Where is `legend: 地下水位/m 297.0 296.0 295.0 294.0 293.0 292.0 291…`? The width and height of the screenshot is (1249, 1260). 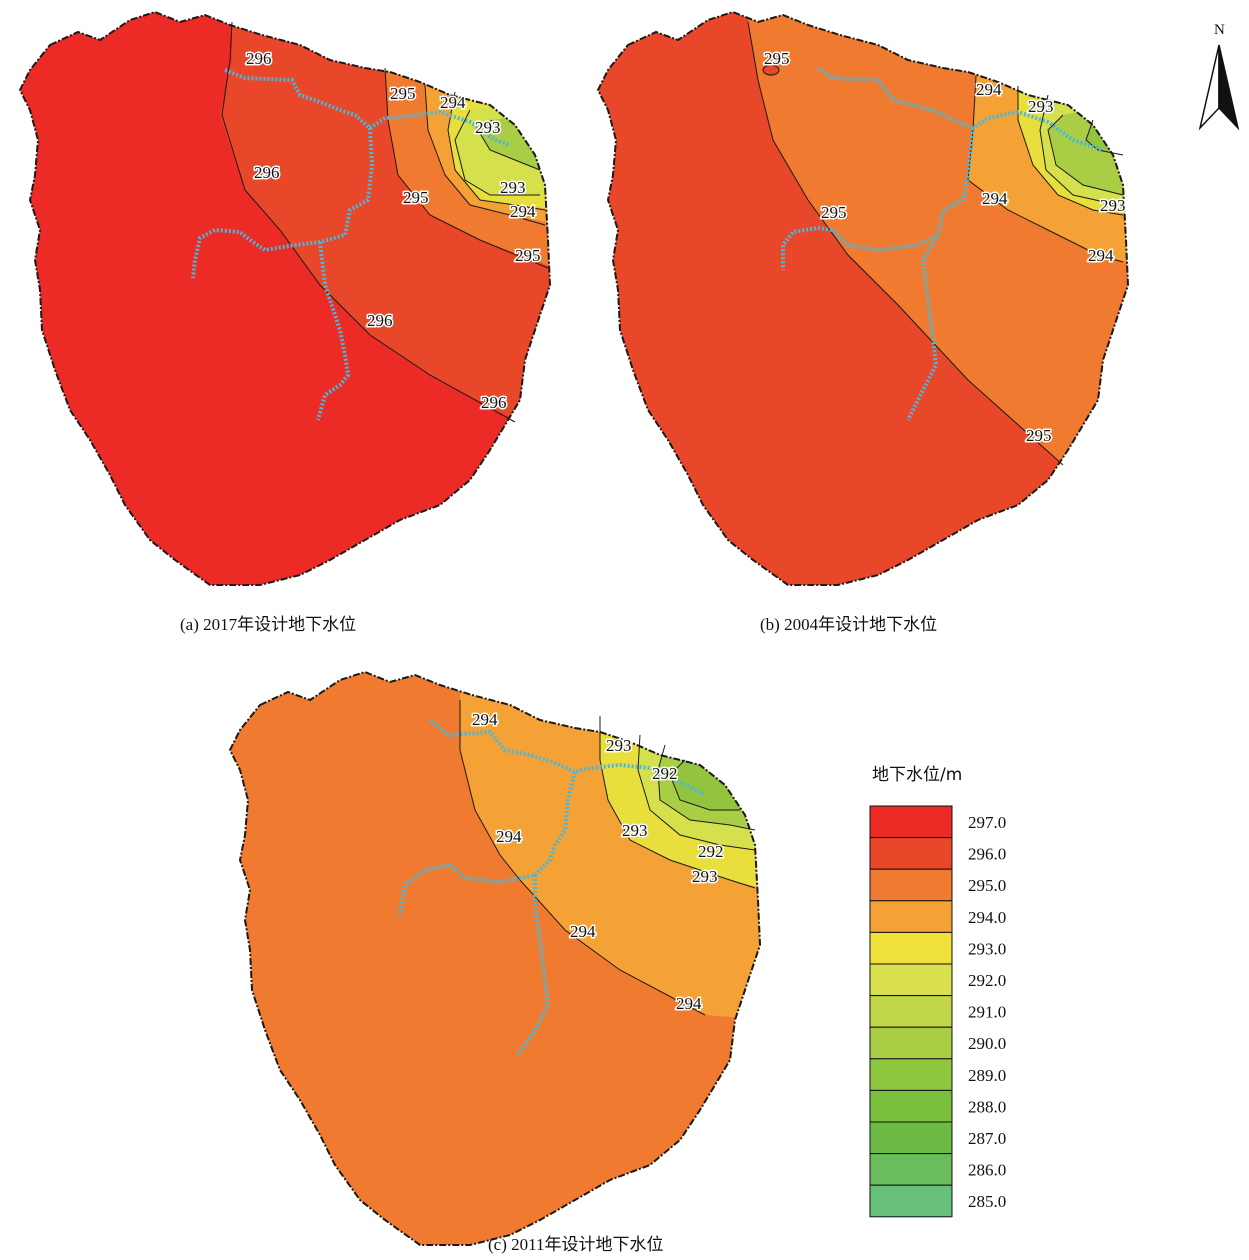
legend: 地下水位/m 297.0 296.0 295.0 294.0 293.0 292.0 291… is located at coordinates (937, 991).